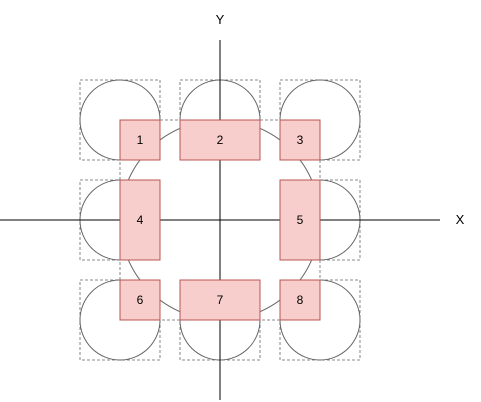 Image resolution: width=481 pixels, height=402 pixels. I want to click on region-label-7: 7, so click(220, 300).